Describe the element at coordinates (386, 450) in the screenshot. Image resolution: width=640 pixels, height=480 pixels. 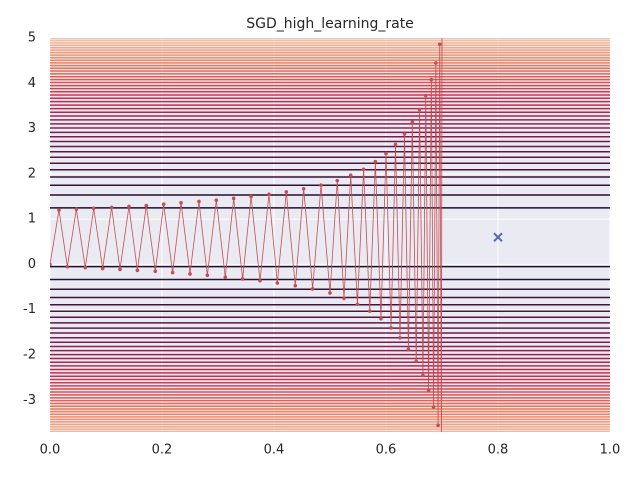
I see `x-tick-label: 0.6` at that location.